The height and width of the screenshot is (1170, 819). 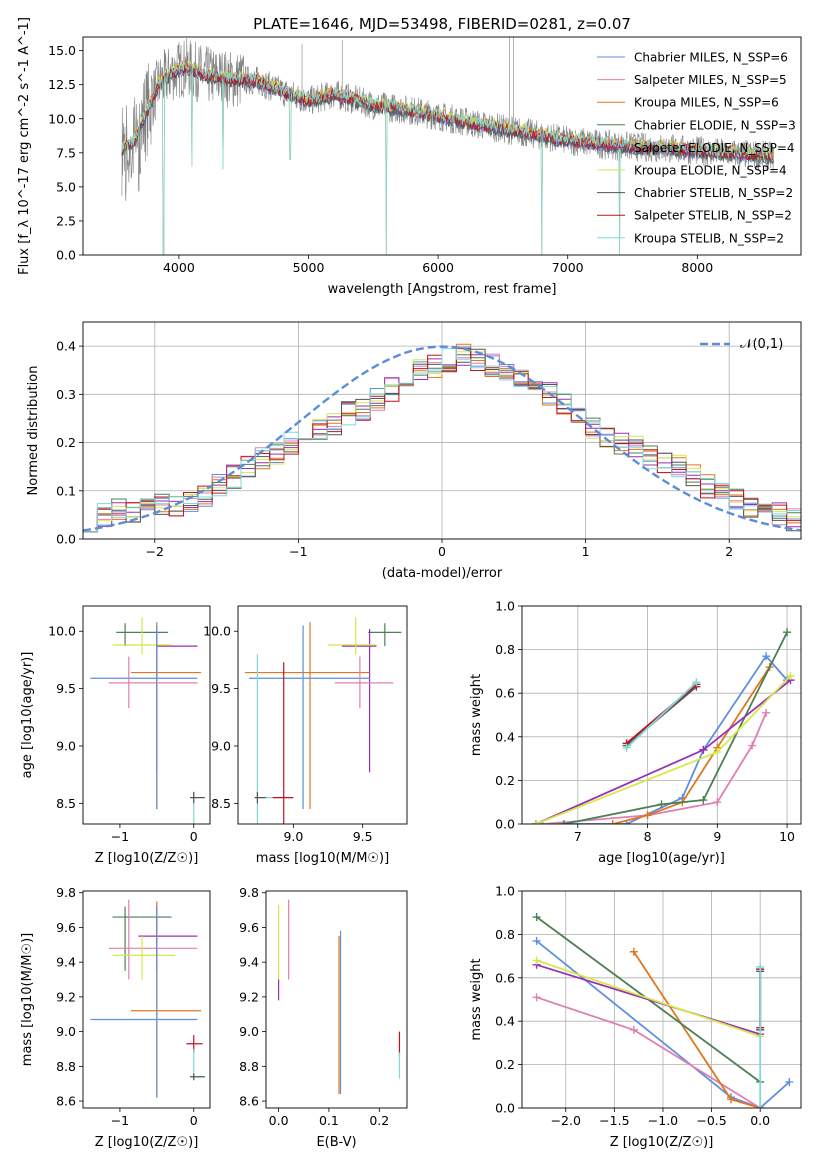 I want to click on x-axis-label: E(B-V), so click(x=336, y=1142).